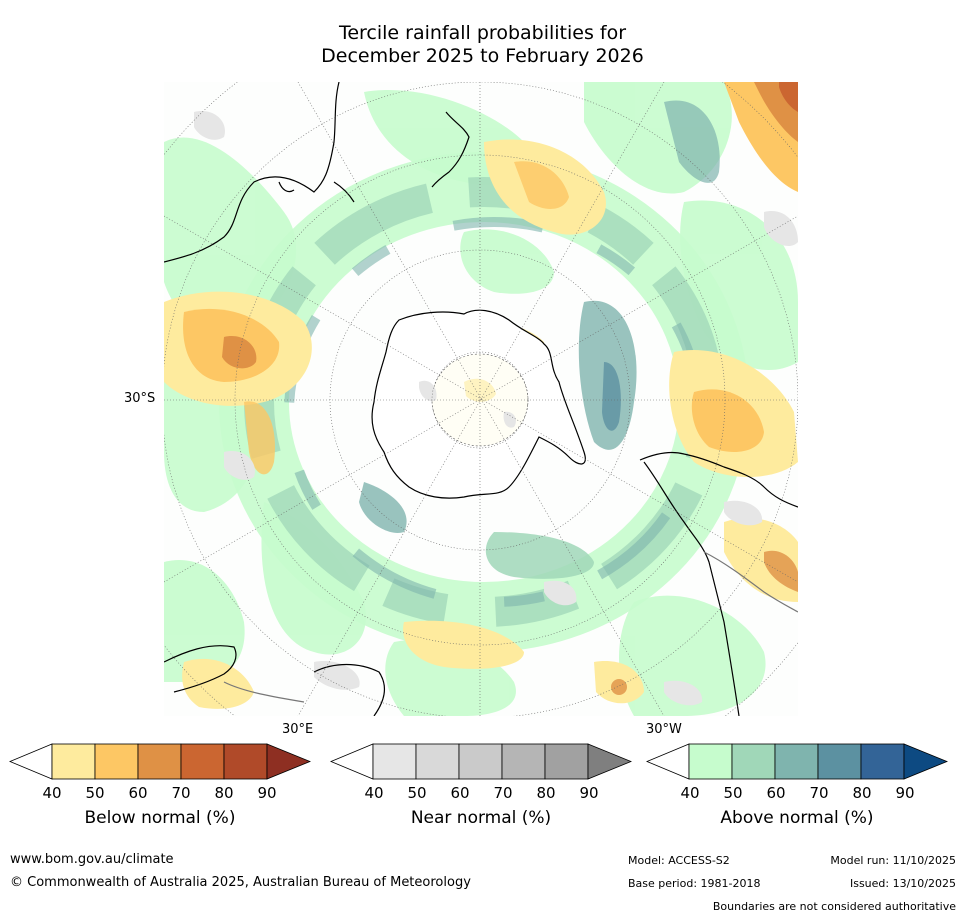 This screenshot has height=919, width=965. What do you see at coordinates (298, 729) in the screenshot?
I see `lon-label-30e: 30°E` at bounding box center [298, 729].